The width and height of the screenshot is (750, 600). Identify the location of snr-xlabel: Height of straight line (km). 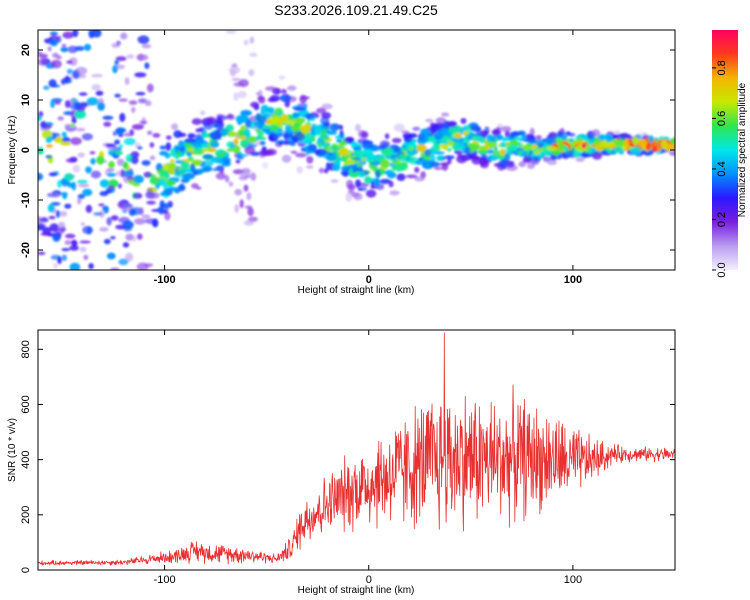
(356, 590).